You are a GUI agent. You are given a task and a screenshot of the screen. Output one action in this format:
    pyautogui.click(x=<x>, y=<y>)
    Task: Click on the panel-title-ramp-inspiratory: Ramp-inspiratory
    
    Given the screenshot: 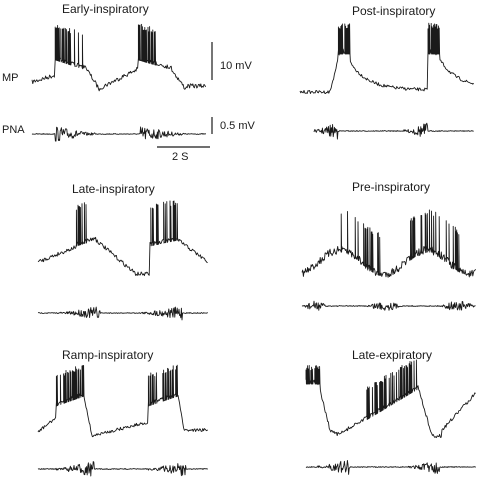 What is the action you would take?
    pyautogui.click(x=108, y=355)
    